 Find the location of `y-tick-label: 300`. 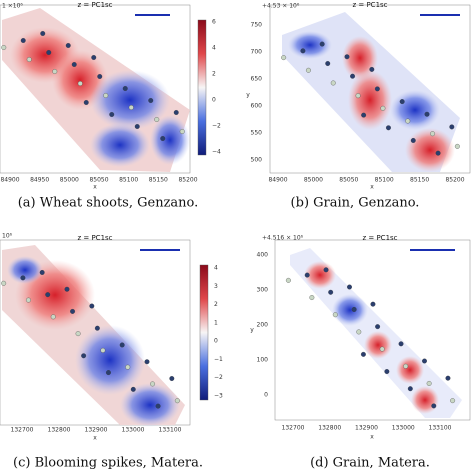

y-tick-label: 300 is located at coordinates (263, 290).